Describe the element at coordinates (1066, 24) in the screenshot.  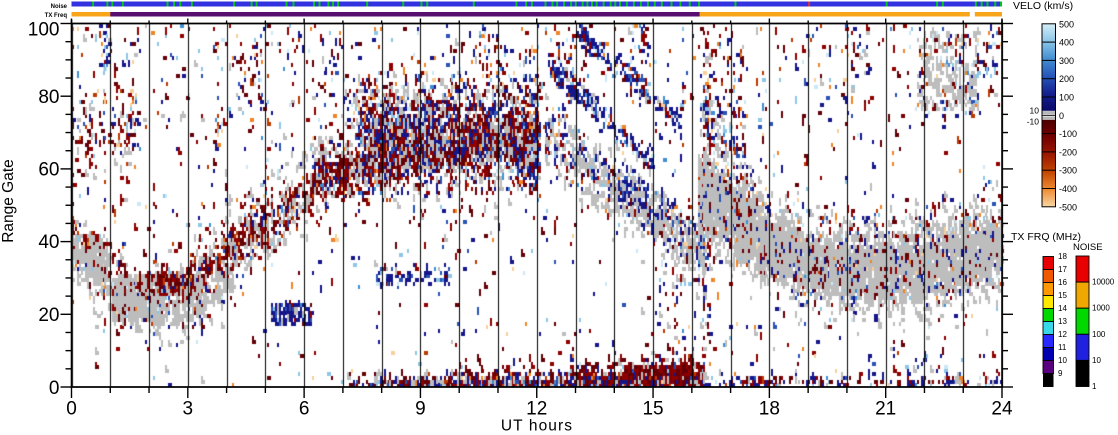
I see `svg-text: 500` at that location.